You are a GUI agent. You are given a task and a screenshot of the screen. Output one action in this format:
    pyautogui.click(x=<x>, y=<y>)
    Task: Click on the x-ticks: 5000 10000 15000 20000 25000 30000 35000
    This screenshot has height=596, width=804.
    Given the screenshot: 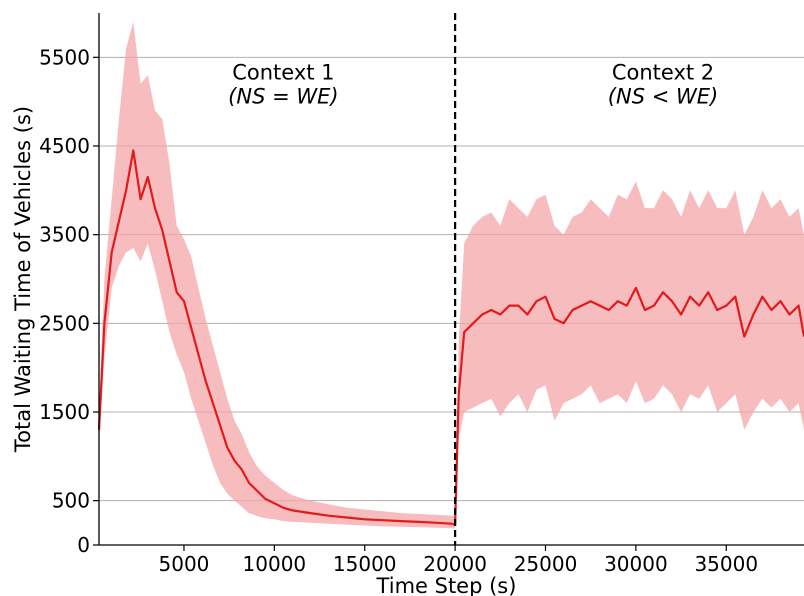 What is the action you would take?
    pyautogui.click(x=458, y=560)
    